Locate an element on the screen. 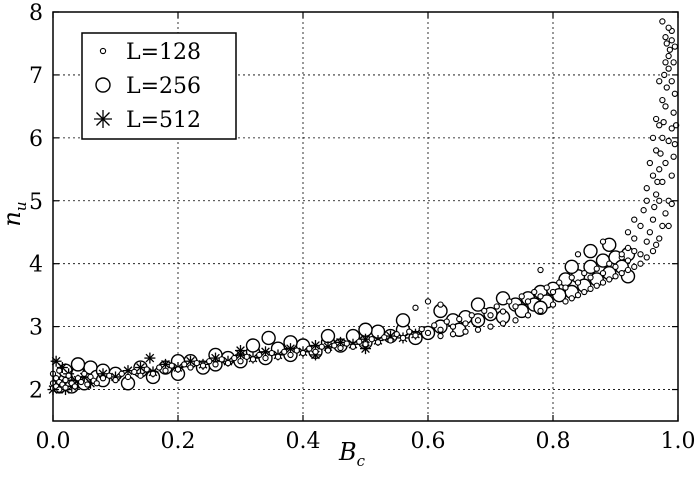  x-axis-label: Bc is located at coordinates (352, 454).